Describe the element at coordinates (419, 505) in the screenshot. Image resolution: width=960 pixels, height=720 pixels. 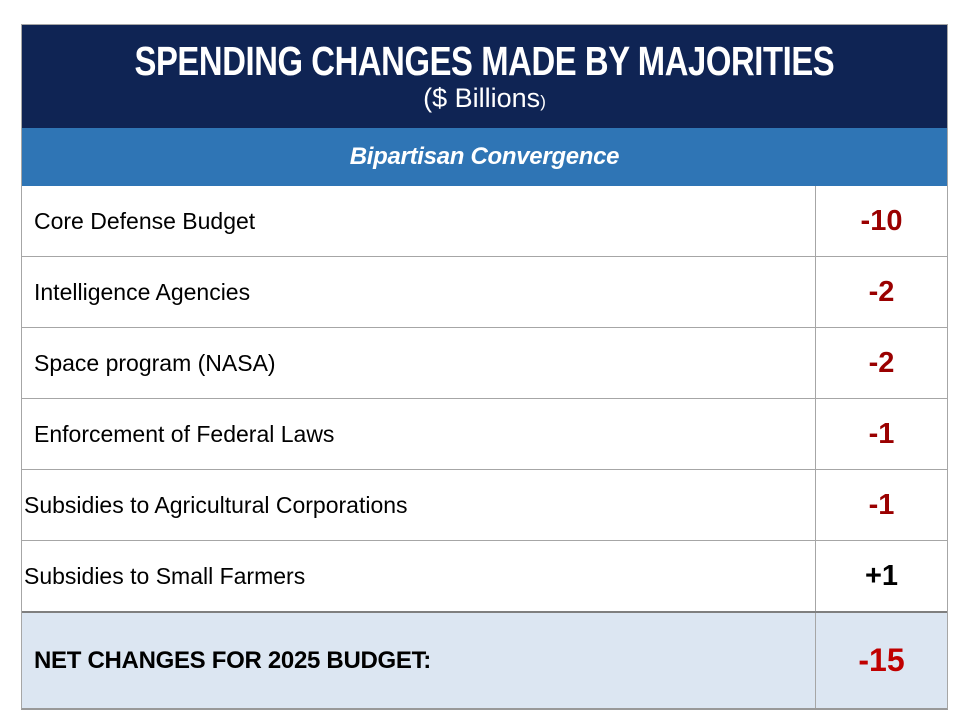
I see `row-label: Subsidies to Agricultural Corporations` at that location.